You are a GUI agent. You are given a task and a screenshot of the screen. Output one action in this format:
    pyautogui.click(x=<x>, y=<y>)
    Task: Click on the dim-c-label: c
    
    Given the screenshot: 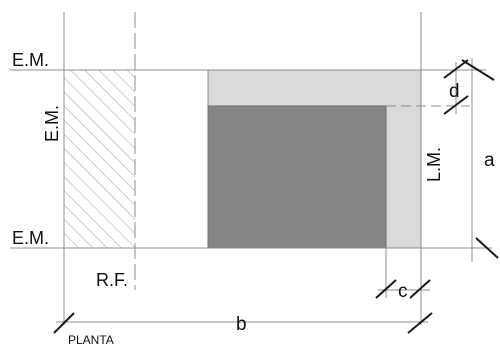 What is the action you would take?
    pyautogui.click(x=403, y=291)
    